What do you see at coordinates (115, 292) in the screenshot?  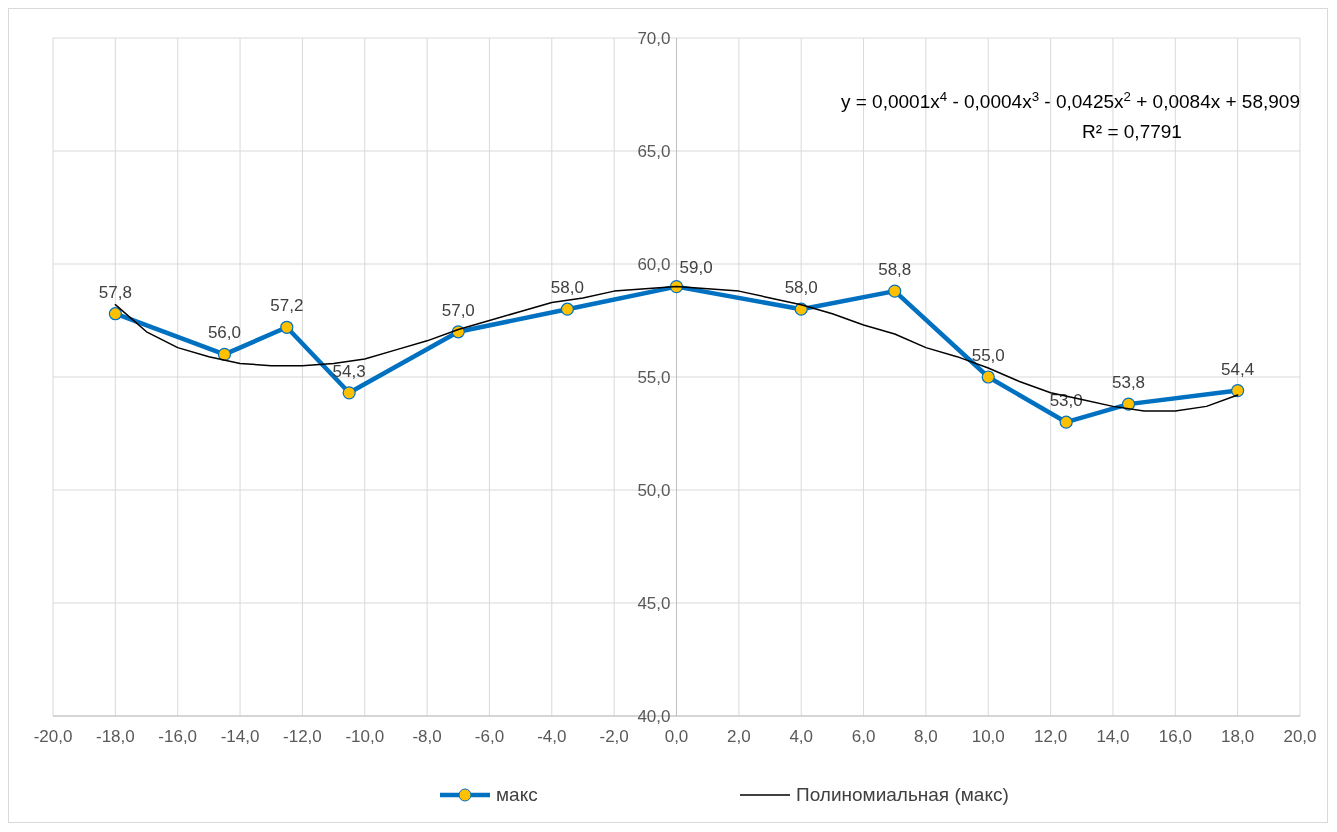 I see `data-label: 57,8` at bounding box center [115, 292].